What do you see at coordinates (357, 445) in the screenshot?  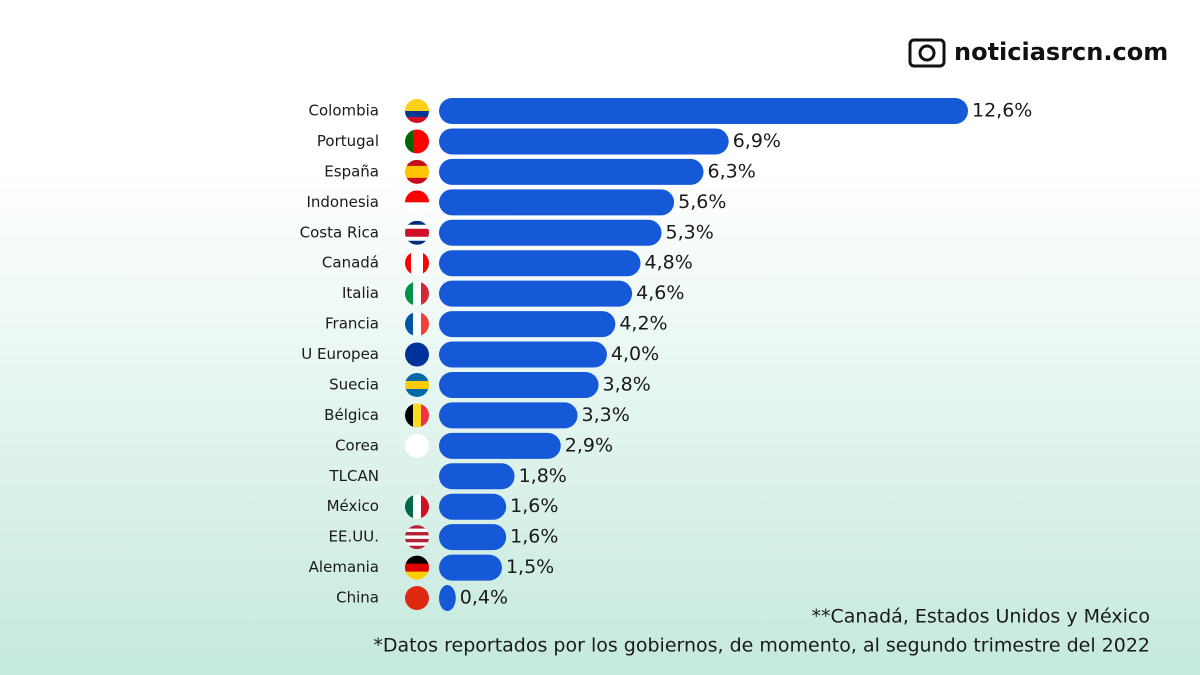 I see `category-label: Corea` at bounding box center [357, 445].